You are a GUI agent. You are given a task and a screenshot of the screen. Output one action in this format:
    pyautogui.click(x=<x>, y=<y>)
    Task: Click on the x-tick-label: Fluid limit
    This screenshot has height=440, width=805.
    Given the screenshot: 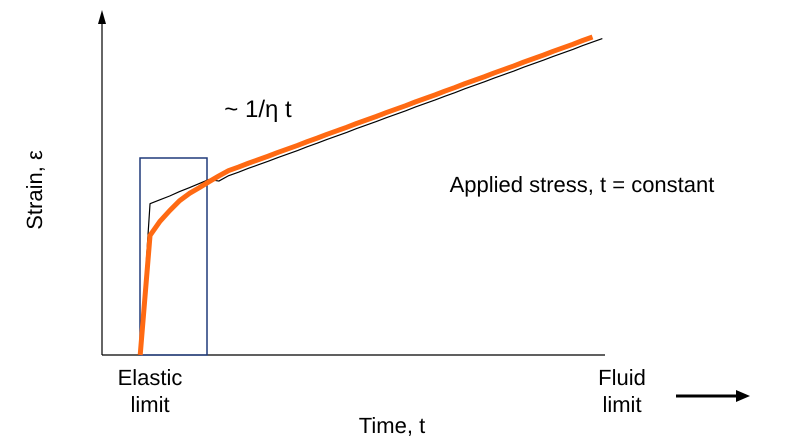 What is the action you would take?
    pyautogui.click(x=622, y=391)
    